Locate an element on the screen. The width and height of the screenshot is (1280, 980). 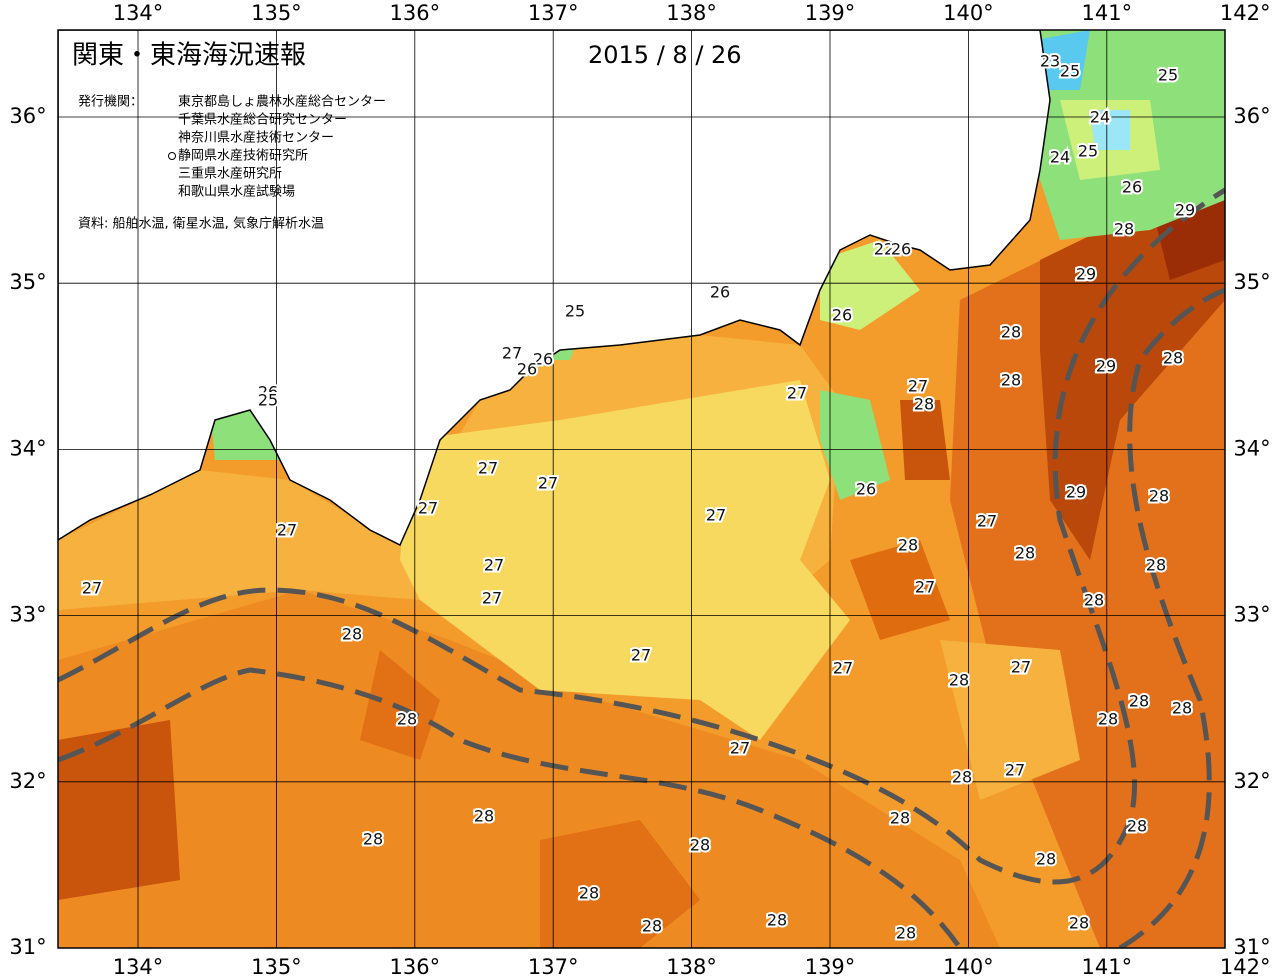
lon-label-top: 142° is located at coordinates (1245, 13).